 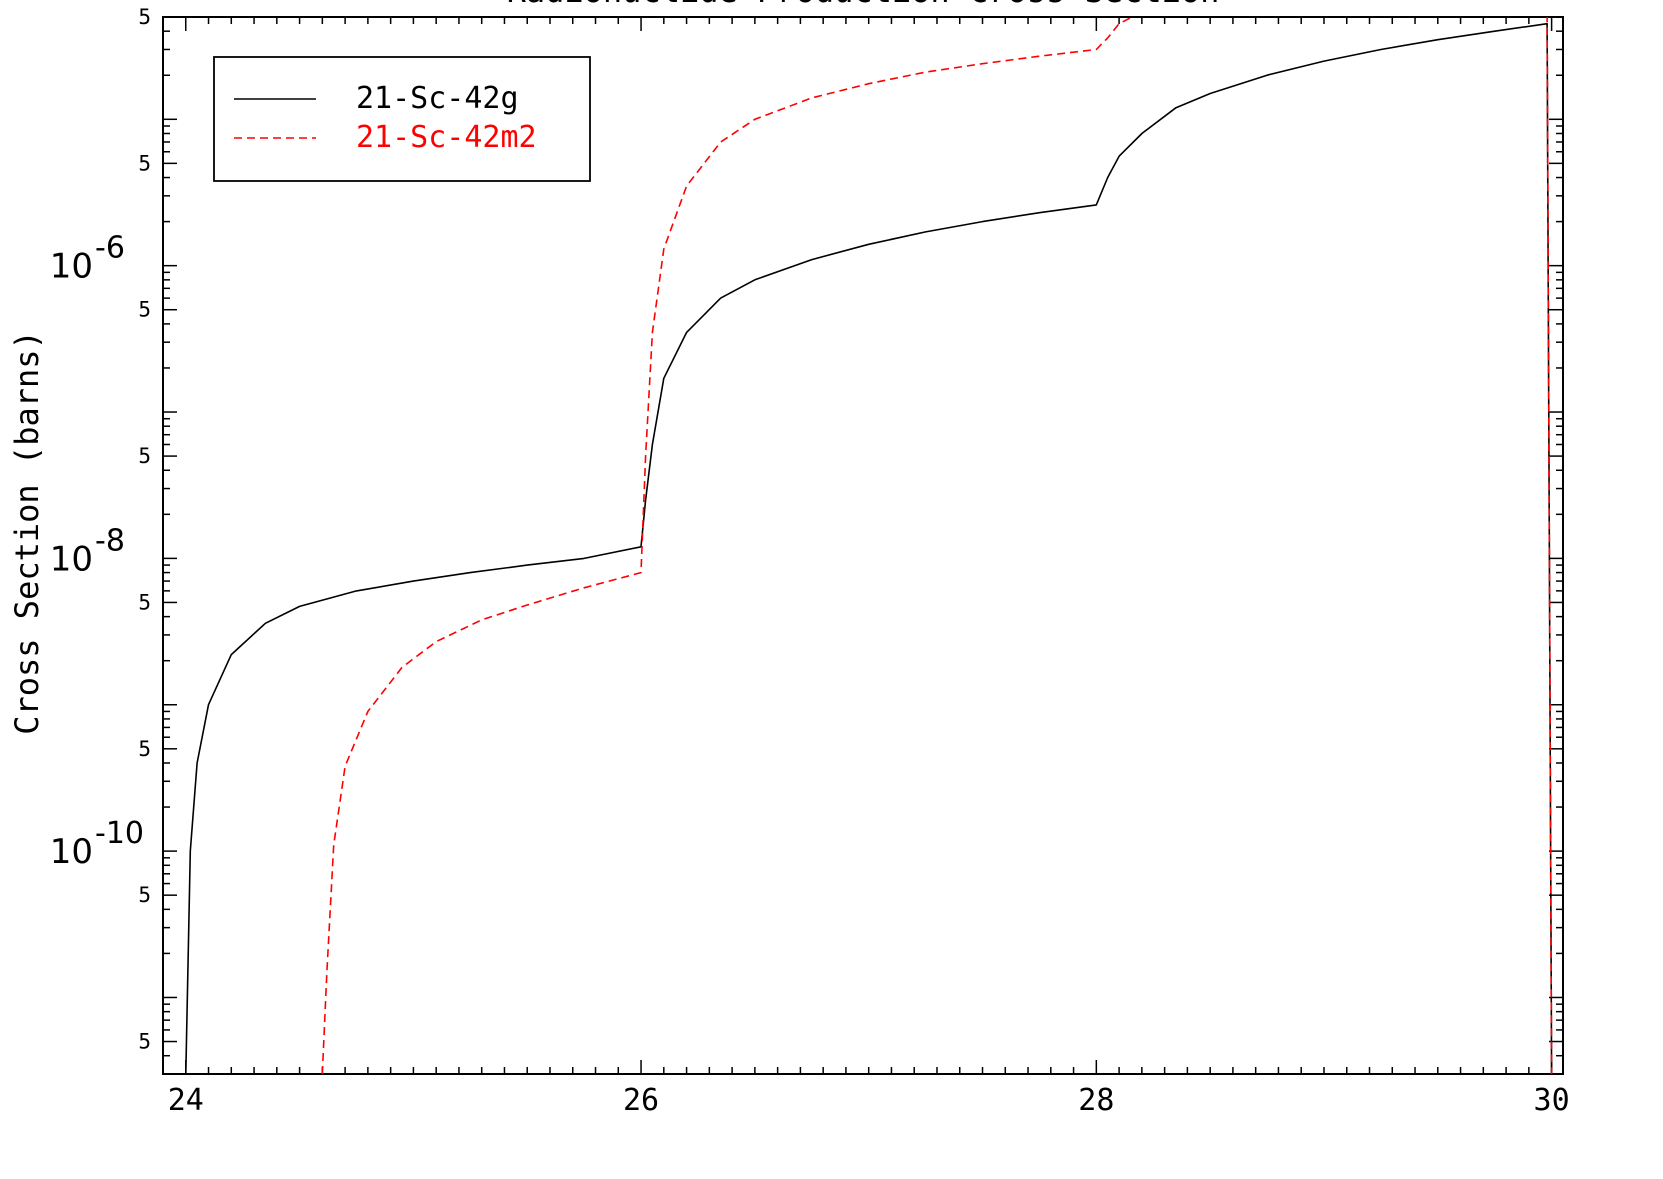 What do you see at coordinates (1096, 1100) in the screenshot?
I see `x-tick-label: 28` at bounding box center [1096, 1100].